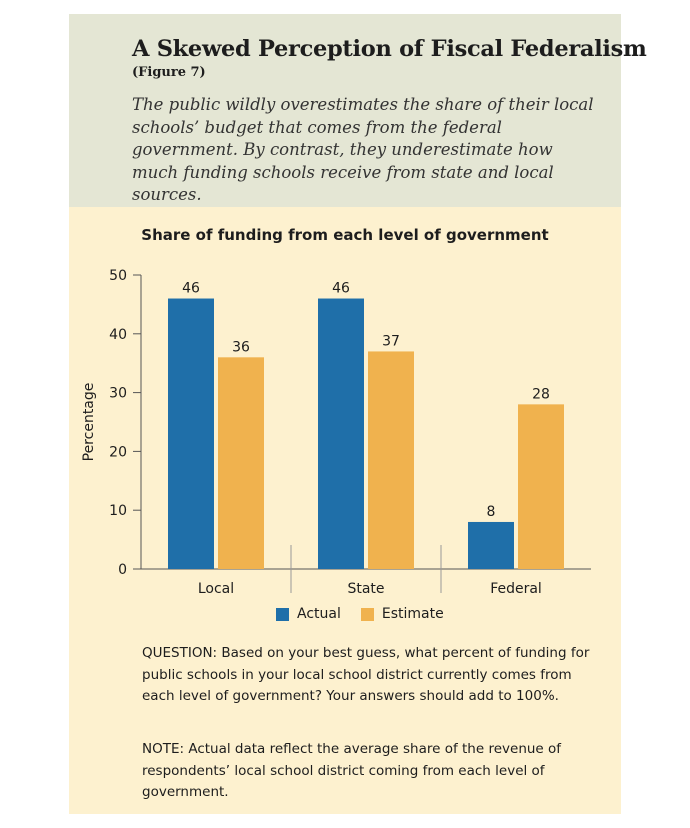 The width and height of the screenshot is (690, 828). What do you see at coordinates (118, 511) in the screenshot?
I see `y-tick-label: 10` at bounding box center [118, 511].